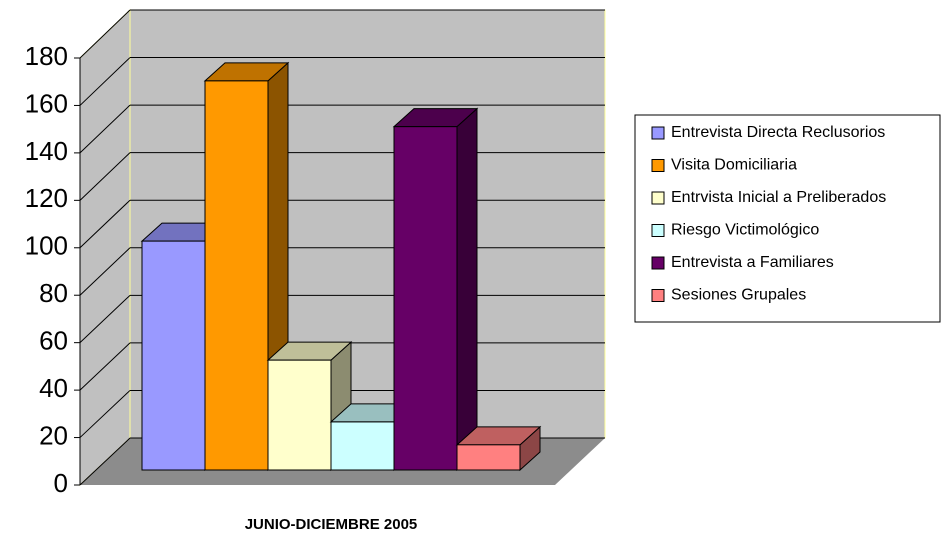  What do you see at coordinates (53, 435) in the screenshot?
I see `y-tick-label: 20` at bounding box center [53, 435].